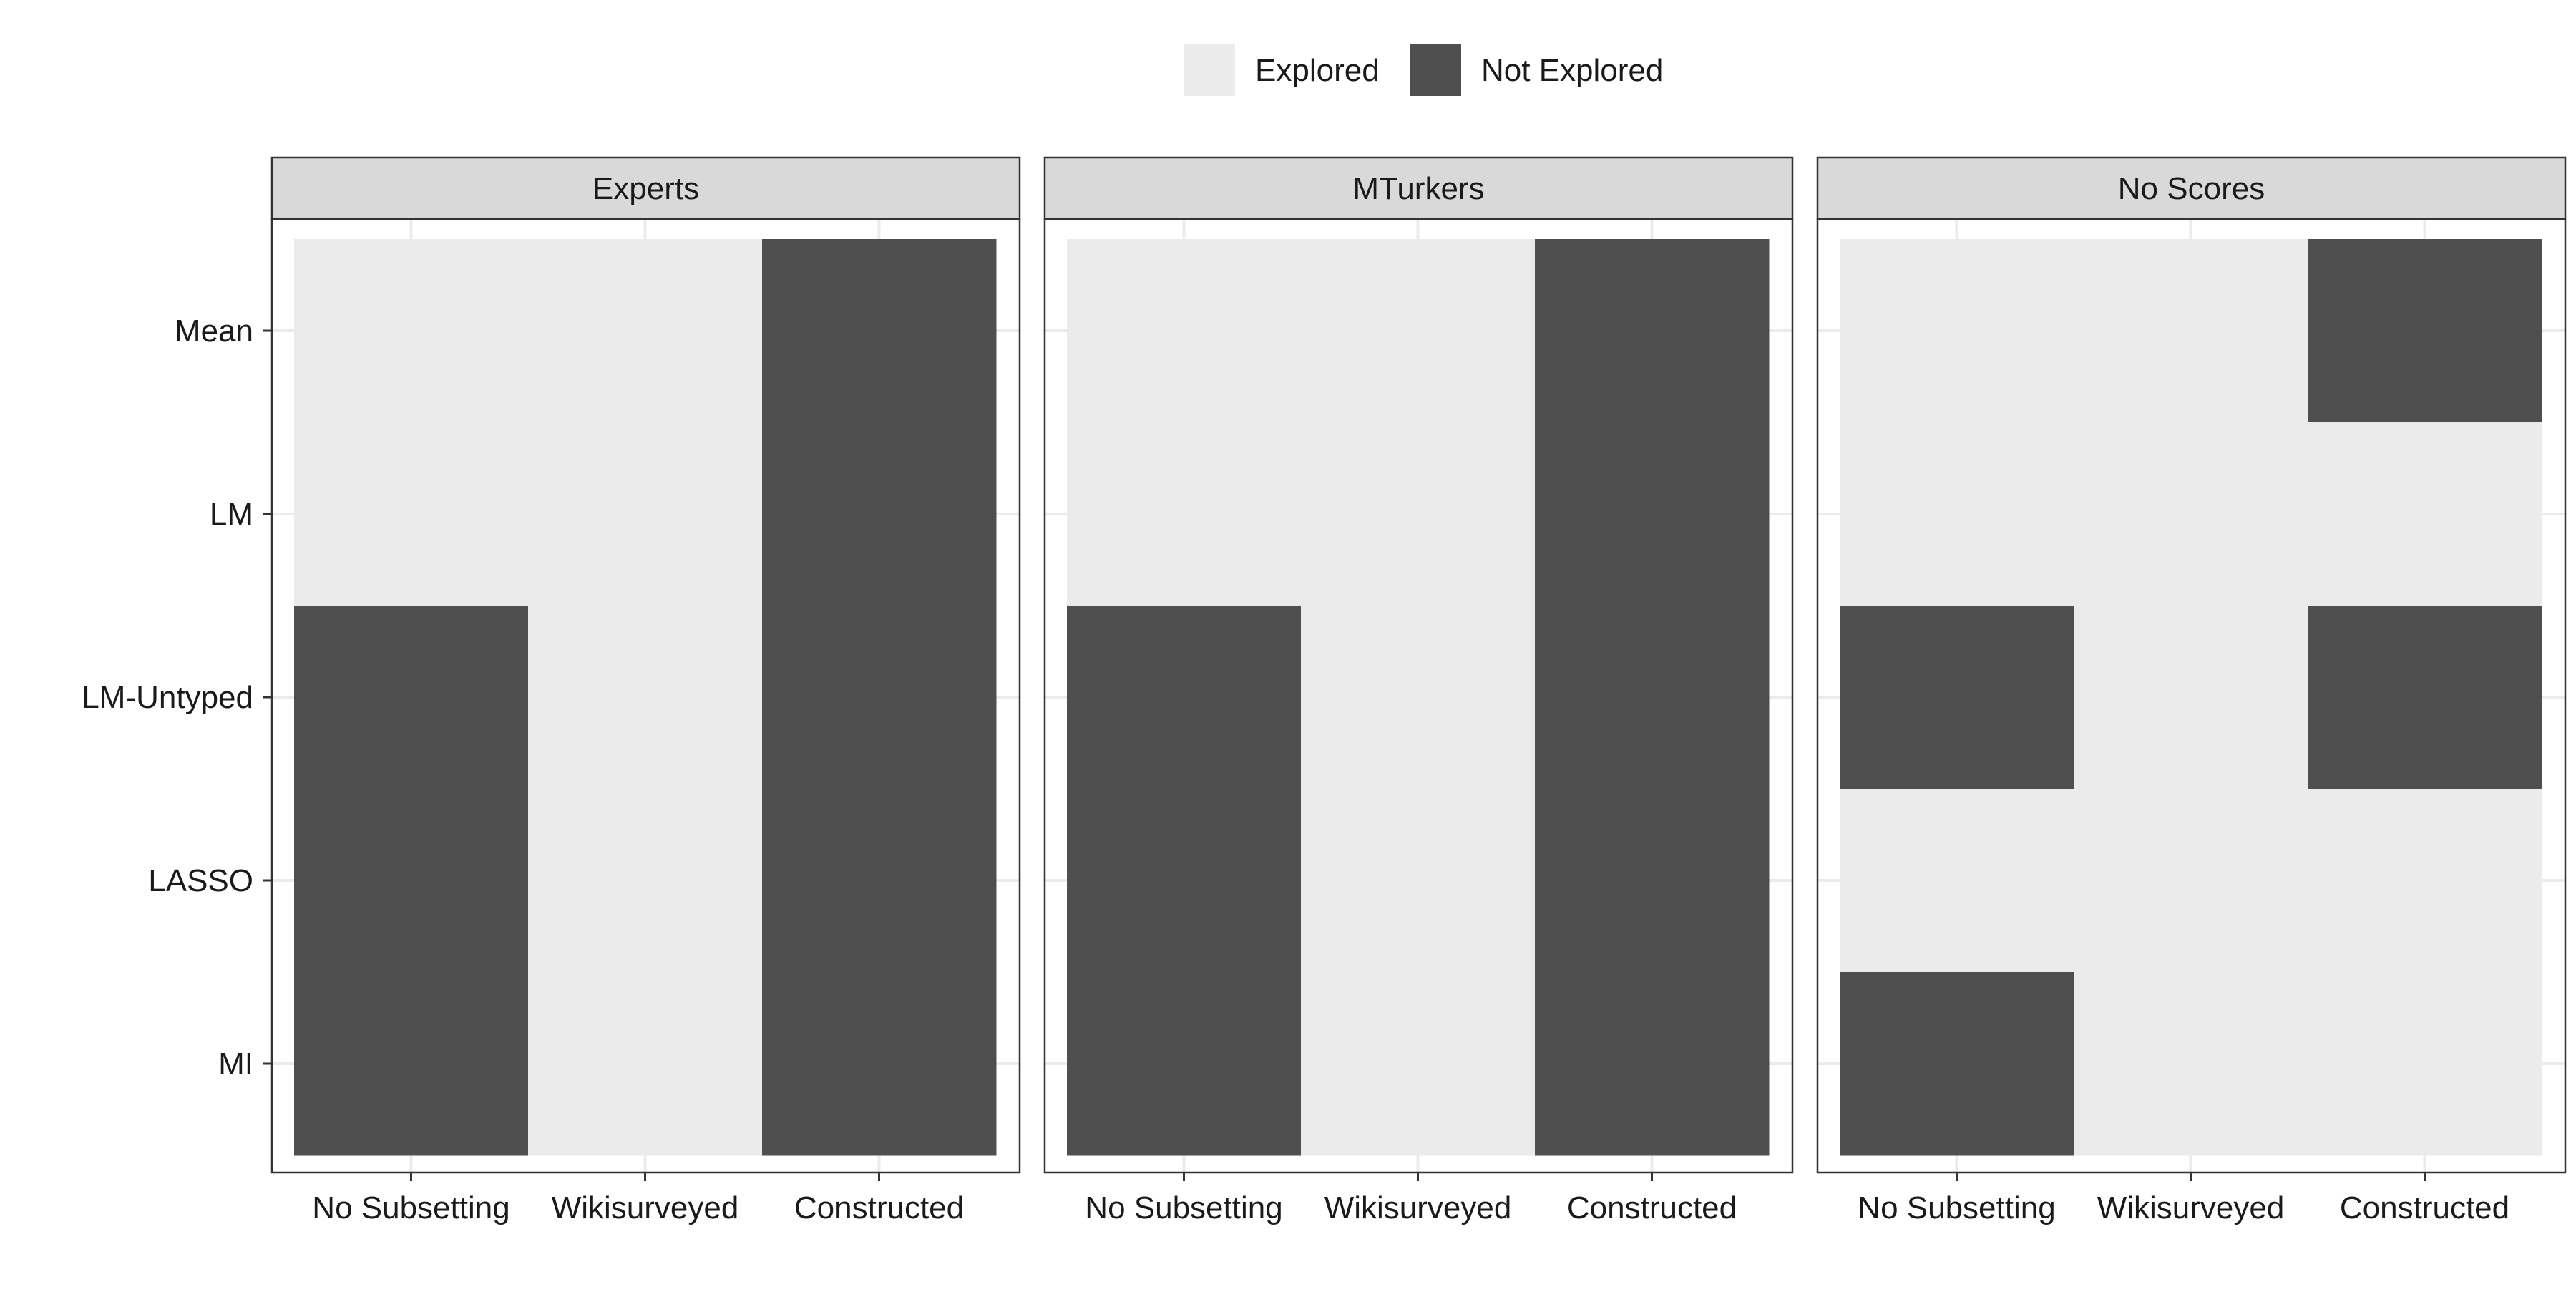 The width and height of the screenshot is (2576, 1292). I want to click on legend-label: Not Explored, so click(1572, 70).